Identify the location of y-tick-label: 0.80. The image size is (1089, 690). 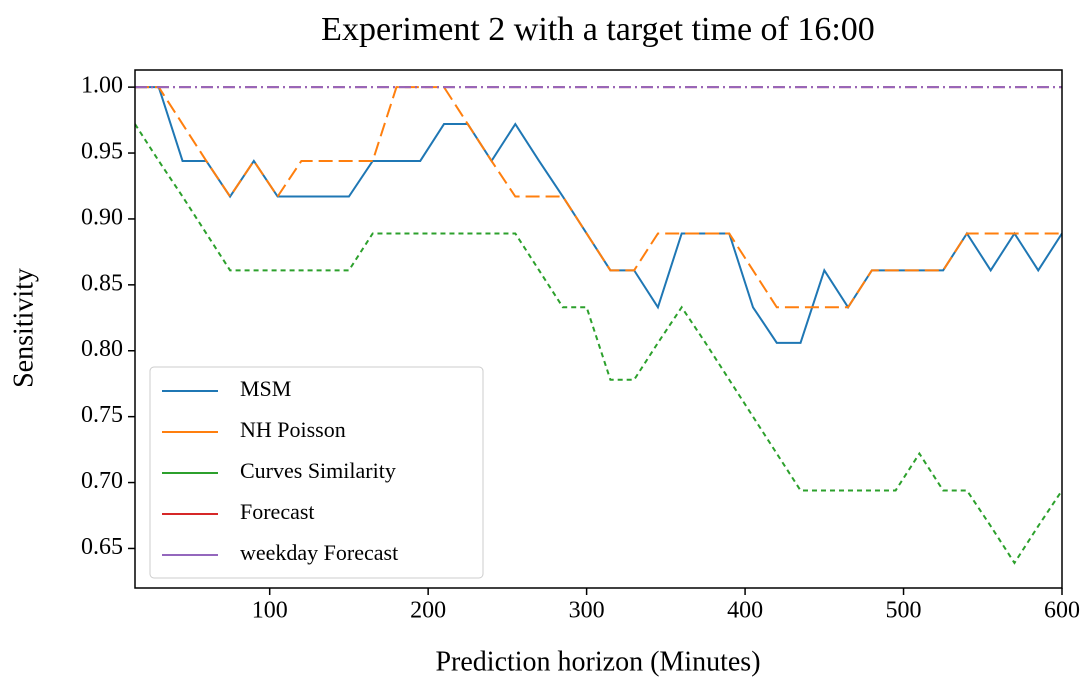
(102, 349).